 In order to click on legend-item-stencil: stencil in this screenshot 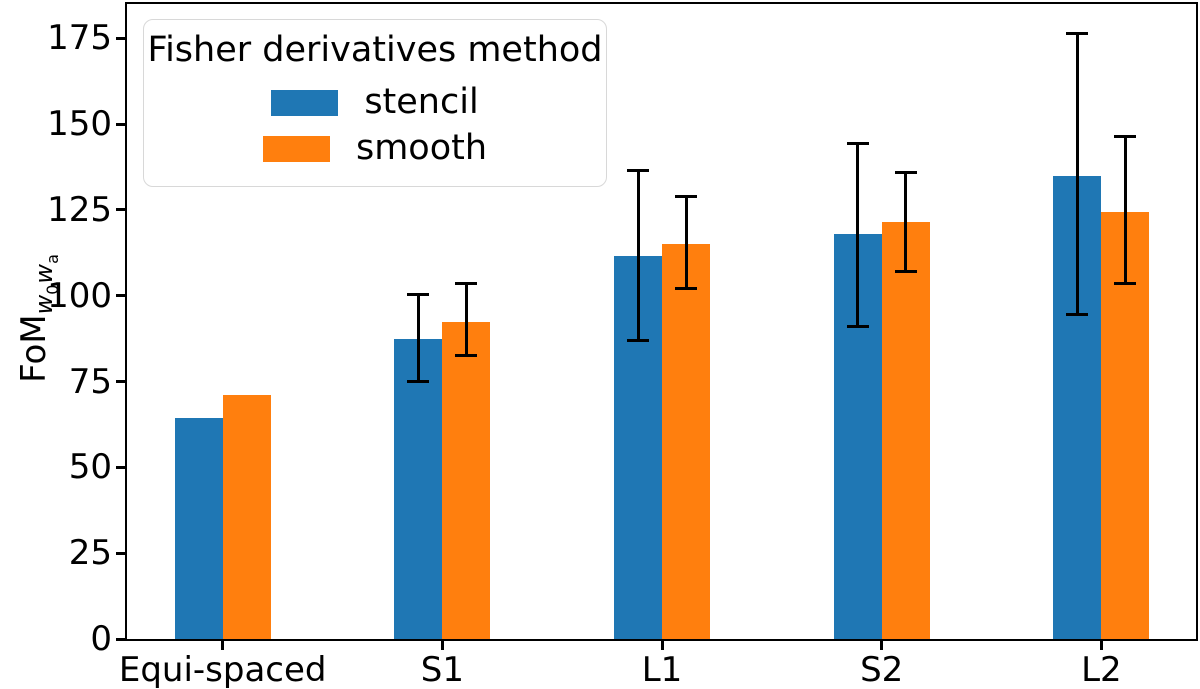, I will do `click(375, 102)`.